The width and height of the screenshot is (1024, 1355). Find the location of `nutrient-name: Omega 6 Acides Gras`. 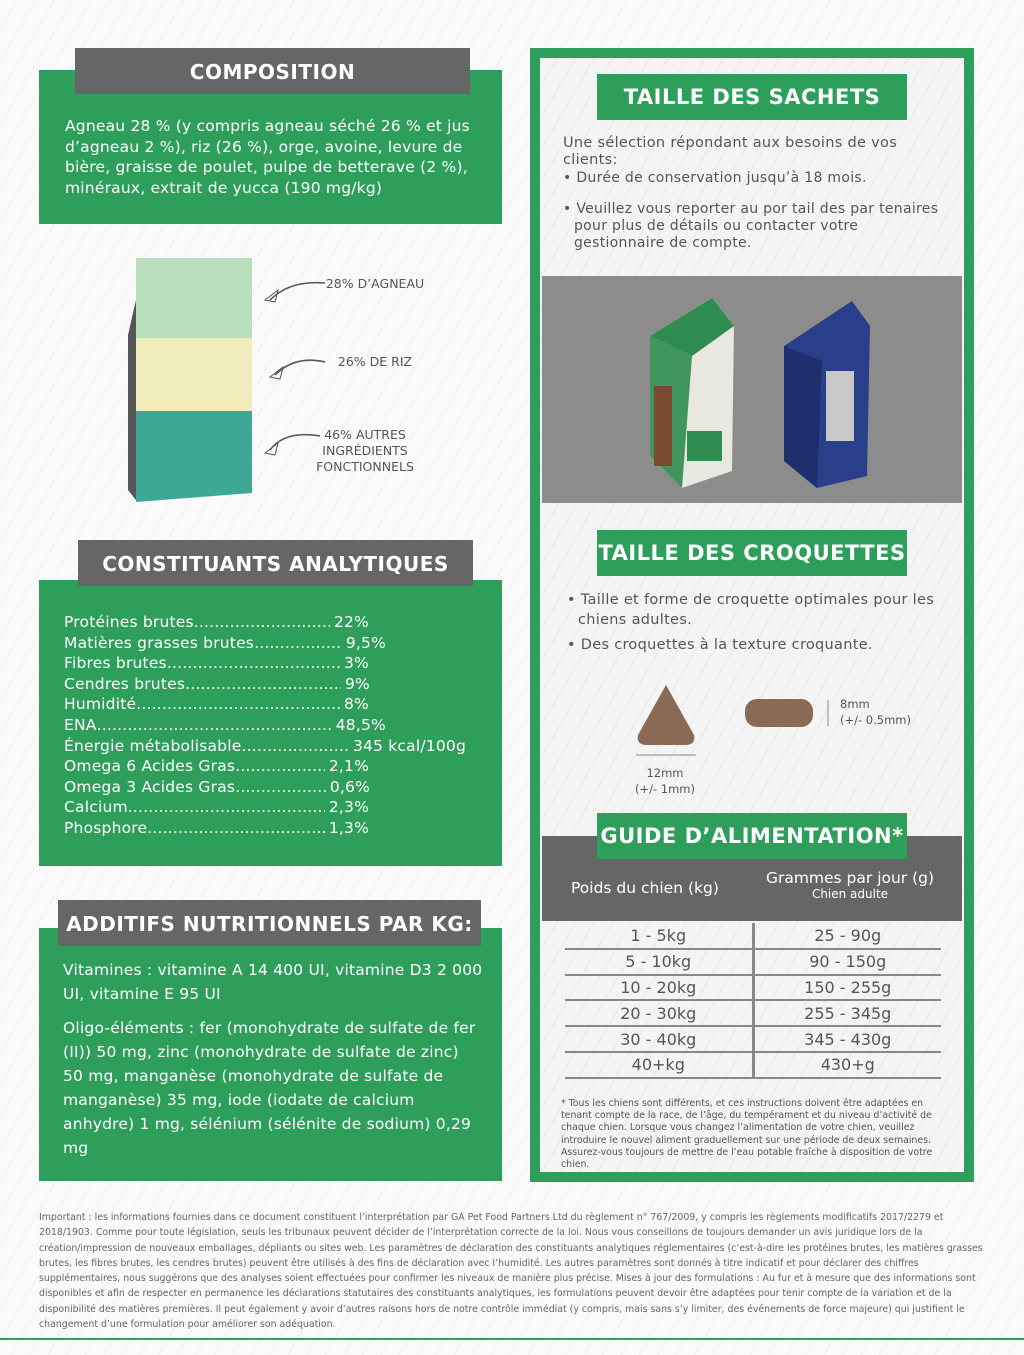

nutrient-name: Omega 6 Acides Gras is located at coordinates (150, 766).